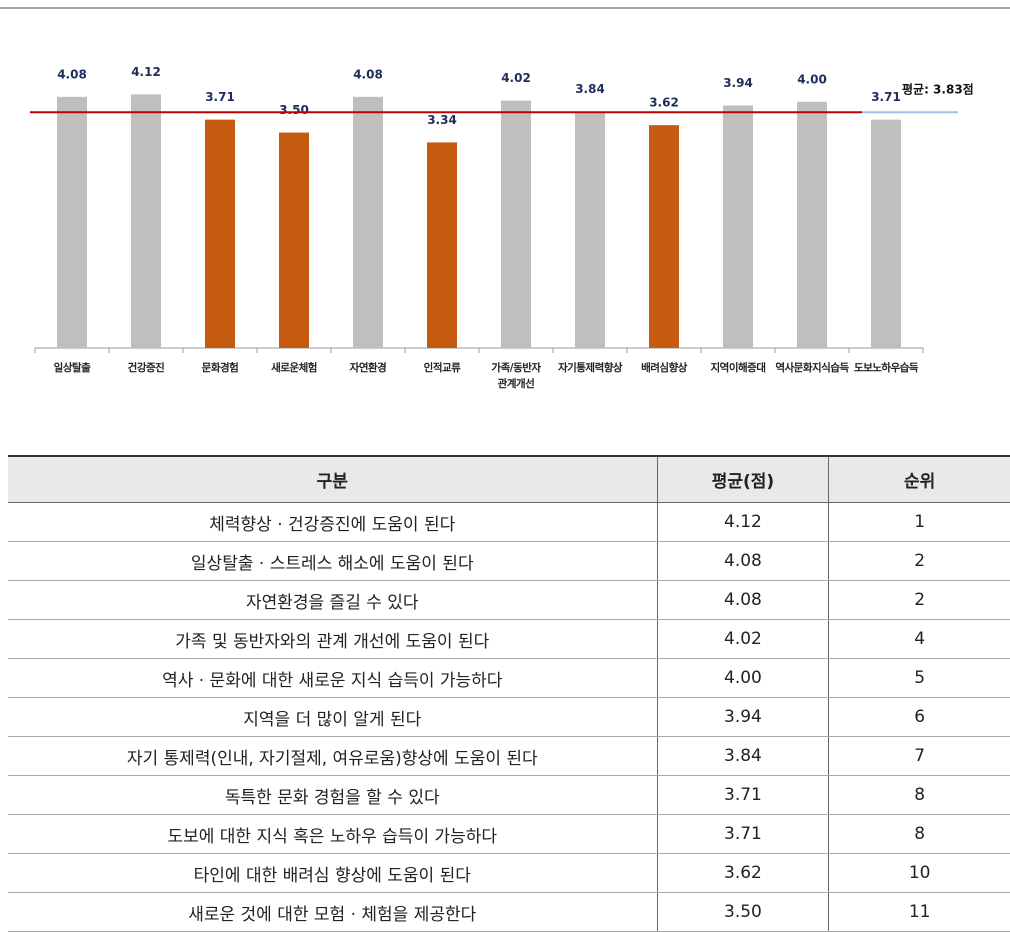  I want to click on cell: 11, so click(919, 912).